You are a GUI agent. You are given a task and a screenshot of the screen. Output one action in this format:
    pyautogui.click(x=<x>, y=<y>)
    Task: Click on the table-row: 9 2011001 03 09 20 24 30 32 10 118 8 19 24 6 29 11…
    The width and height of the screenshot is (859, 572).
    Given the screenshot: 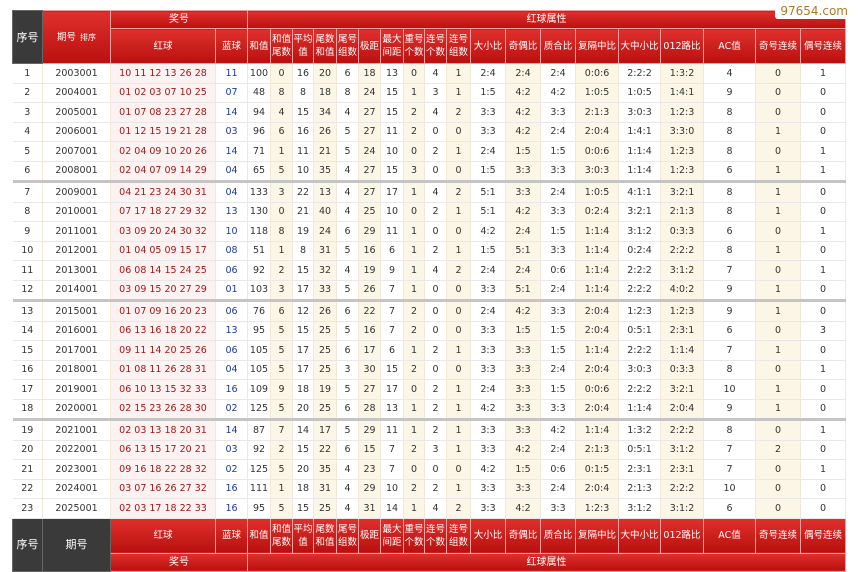 What is the action you would take?
    pyautogui.click(x=429, y=231)
    